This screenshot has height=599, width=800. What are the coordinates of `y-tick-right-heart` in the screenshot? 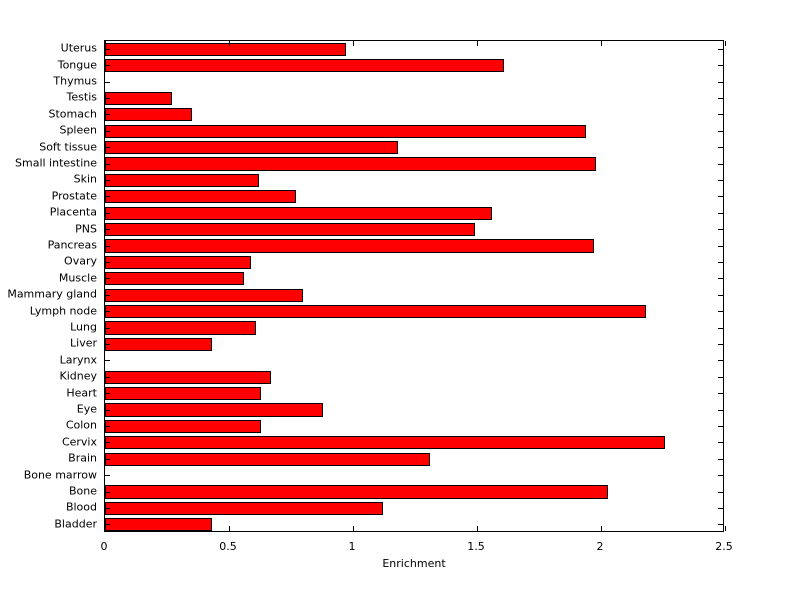 It's located at (720, 394).